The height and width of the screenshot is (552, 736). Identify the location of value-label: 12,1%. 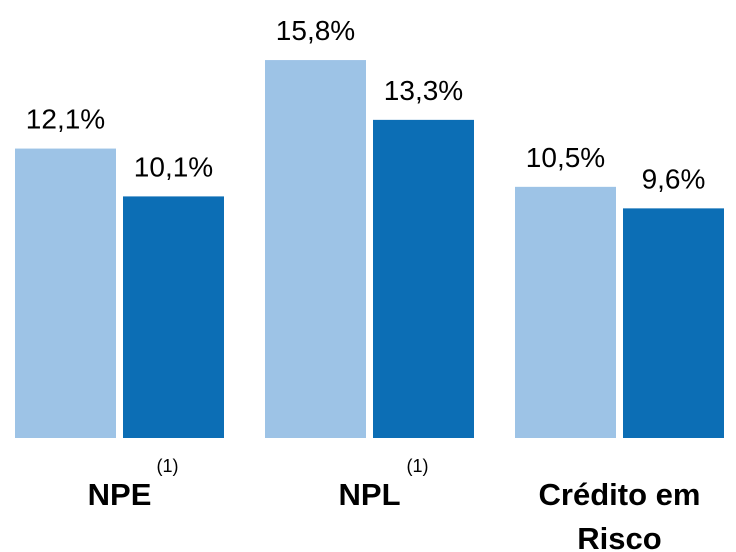
(65, 119).